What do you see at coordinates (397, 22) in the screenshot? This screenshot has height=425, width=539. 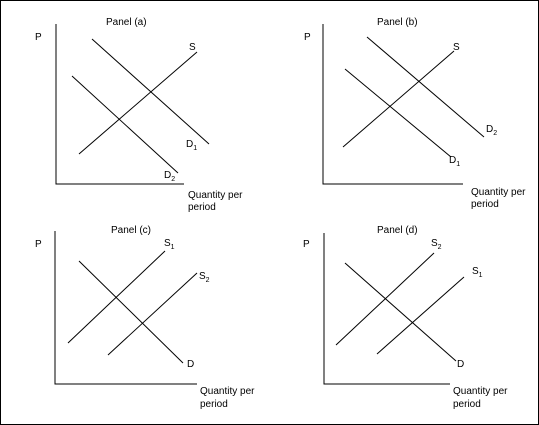 I see `panel-b-title: Panel (b)` at bounding box center [397, 22].